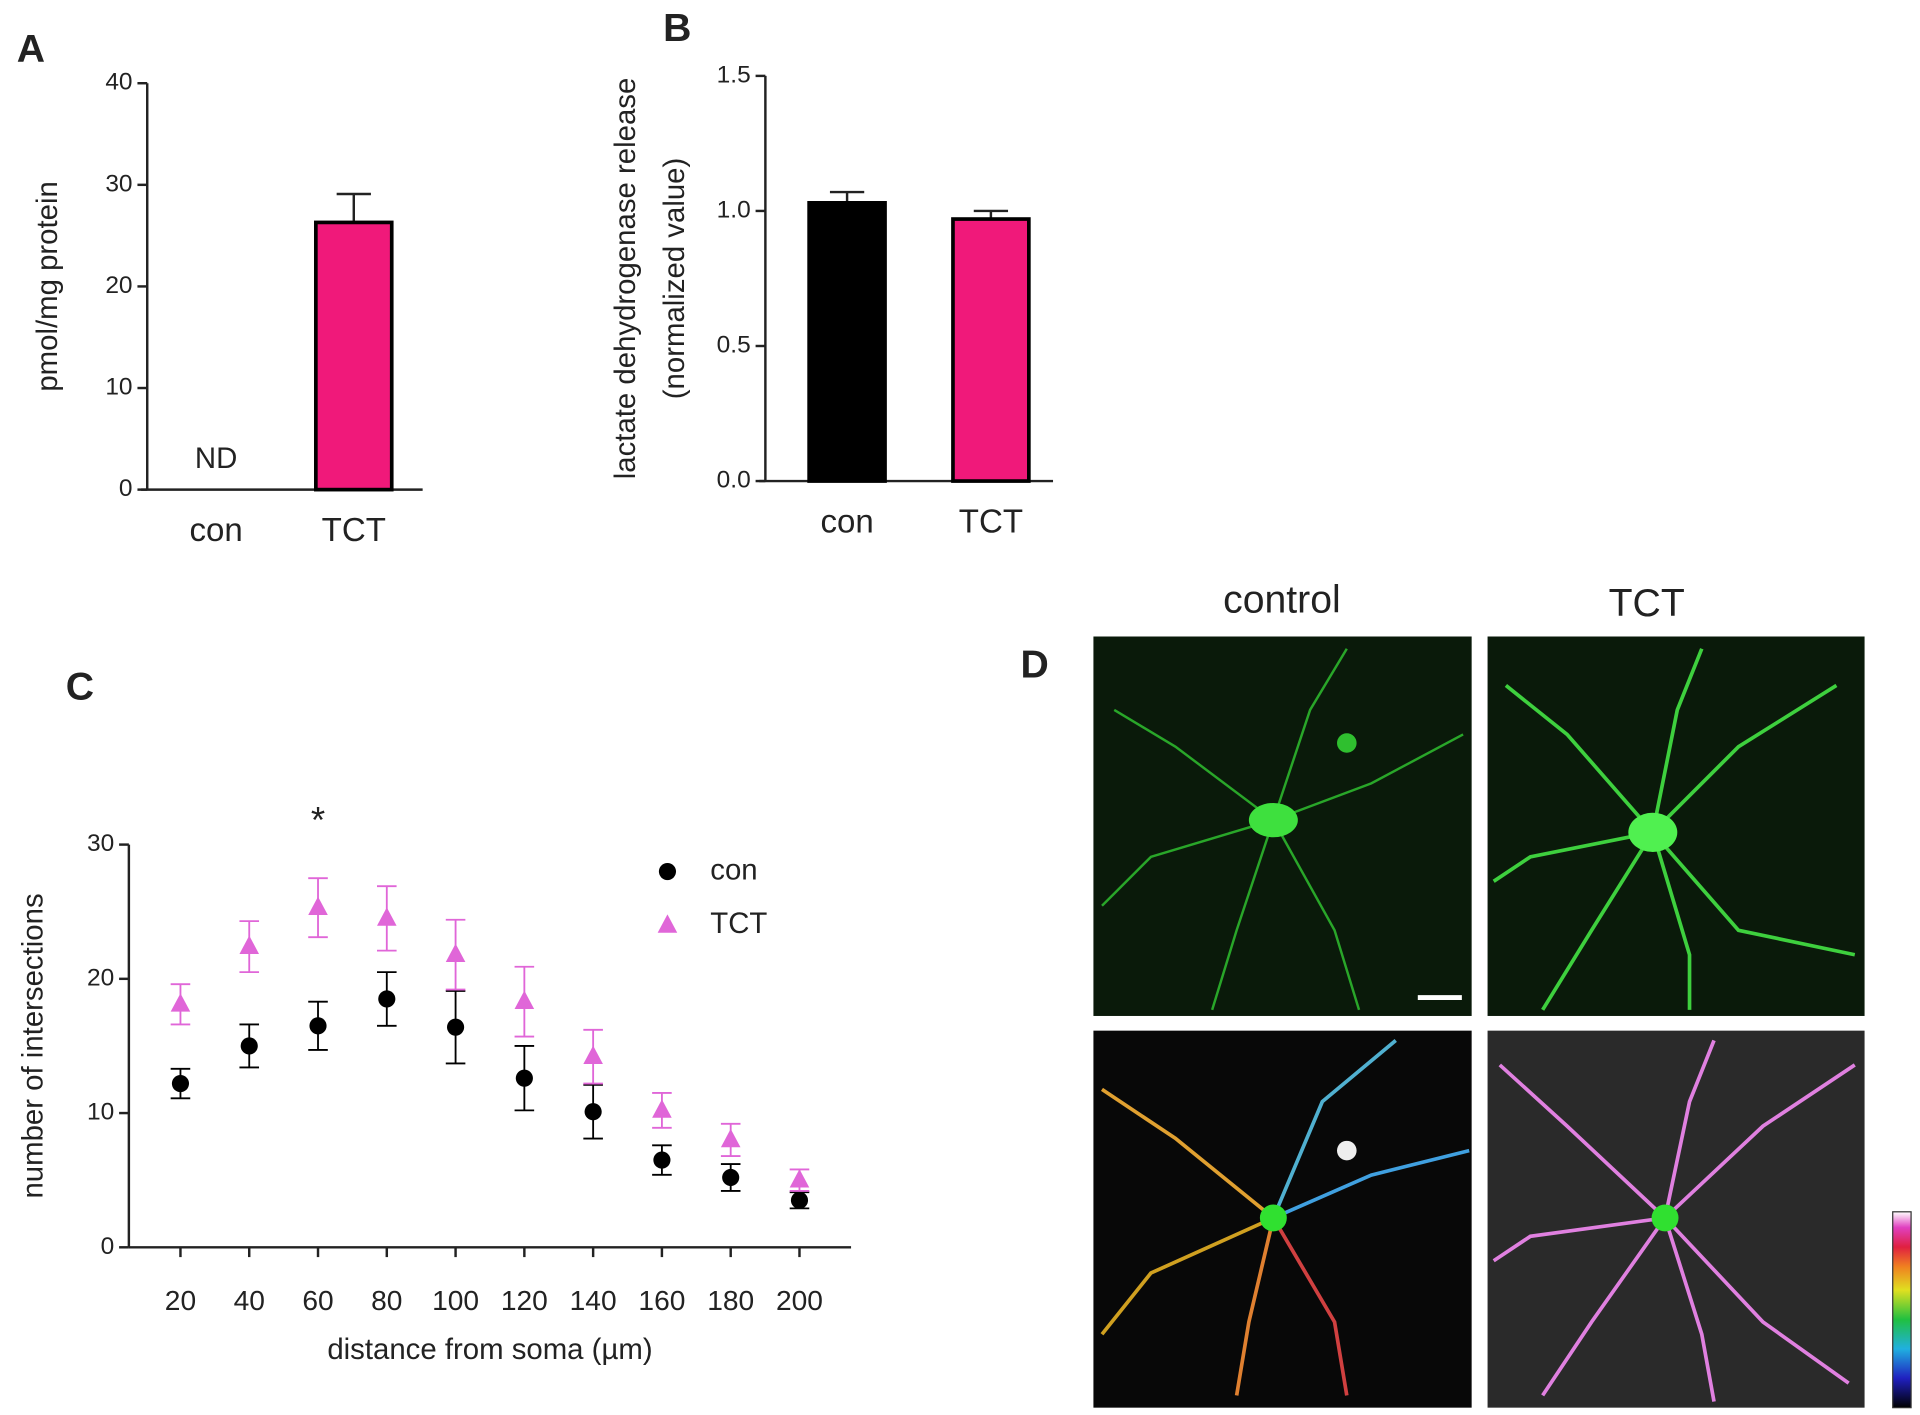  I want to click on y-tick-label: 1.5, so click(734, 74).